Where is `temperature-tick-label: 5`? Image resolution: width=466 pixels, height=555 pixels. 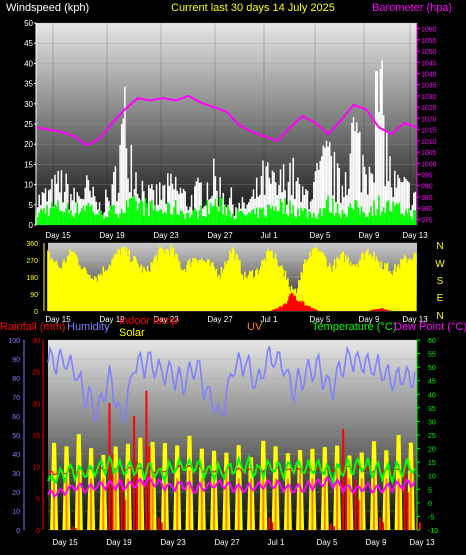 temperature-tick-label: 5 is located at coordinates (430, 490).